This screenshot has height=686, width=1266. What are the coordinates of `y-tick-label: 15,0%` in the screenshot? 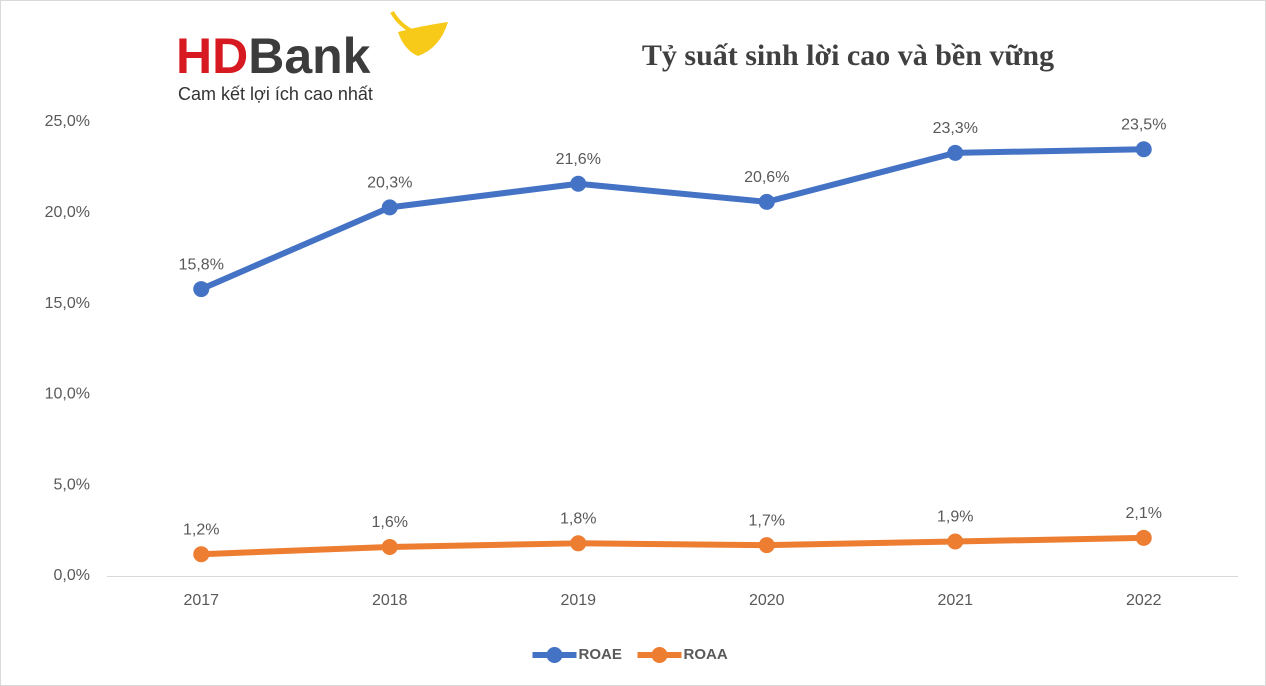 It's located at (67, 303).